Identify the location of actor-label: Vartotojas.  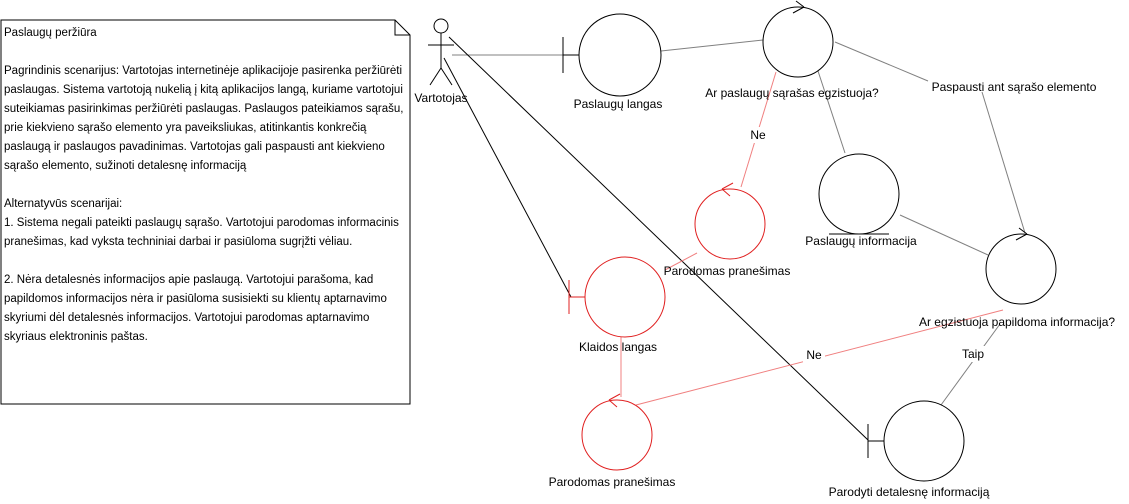
(440, 98).